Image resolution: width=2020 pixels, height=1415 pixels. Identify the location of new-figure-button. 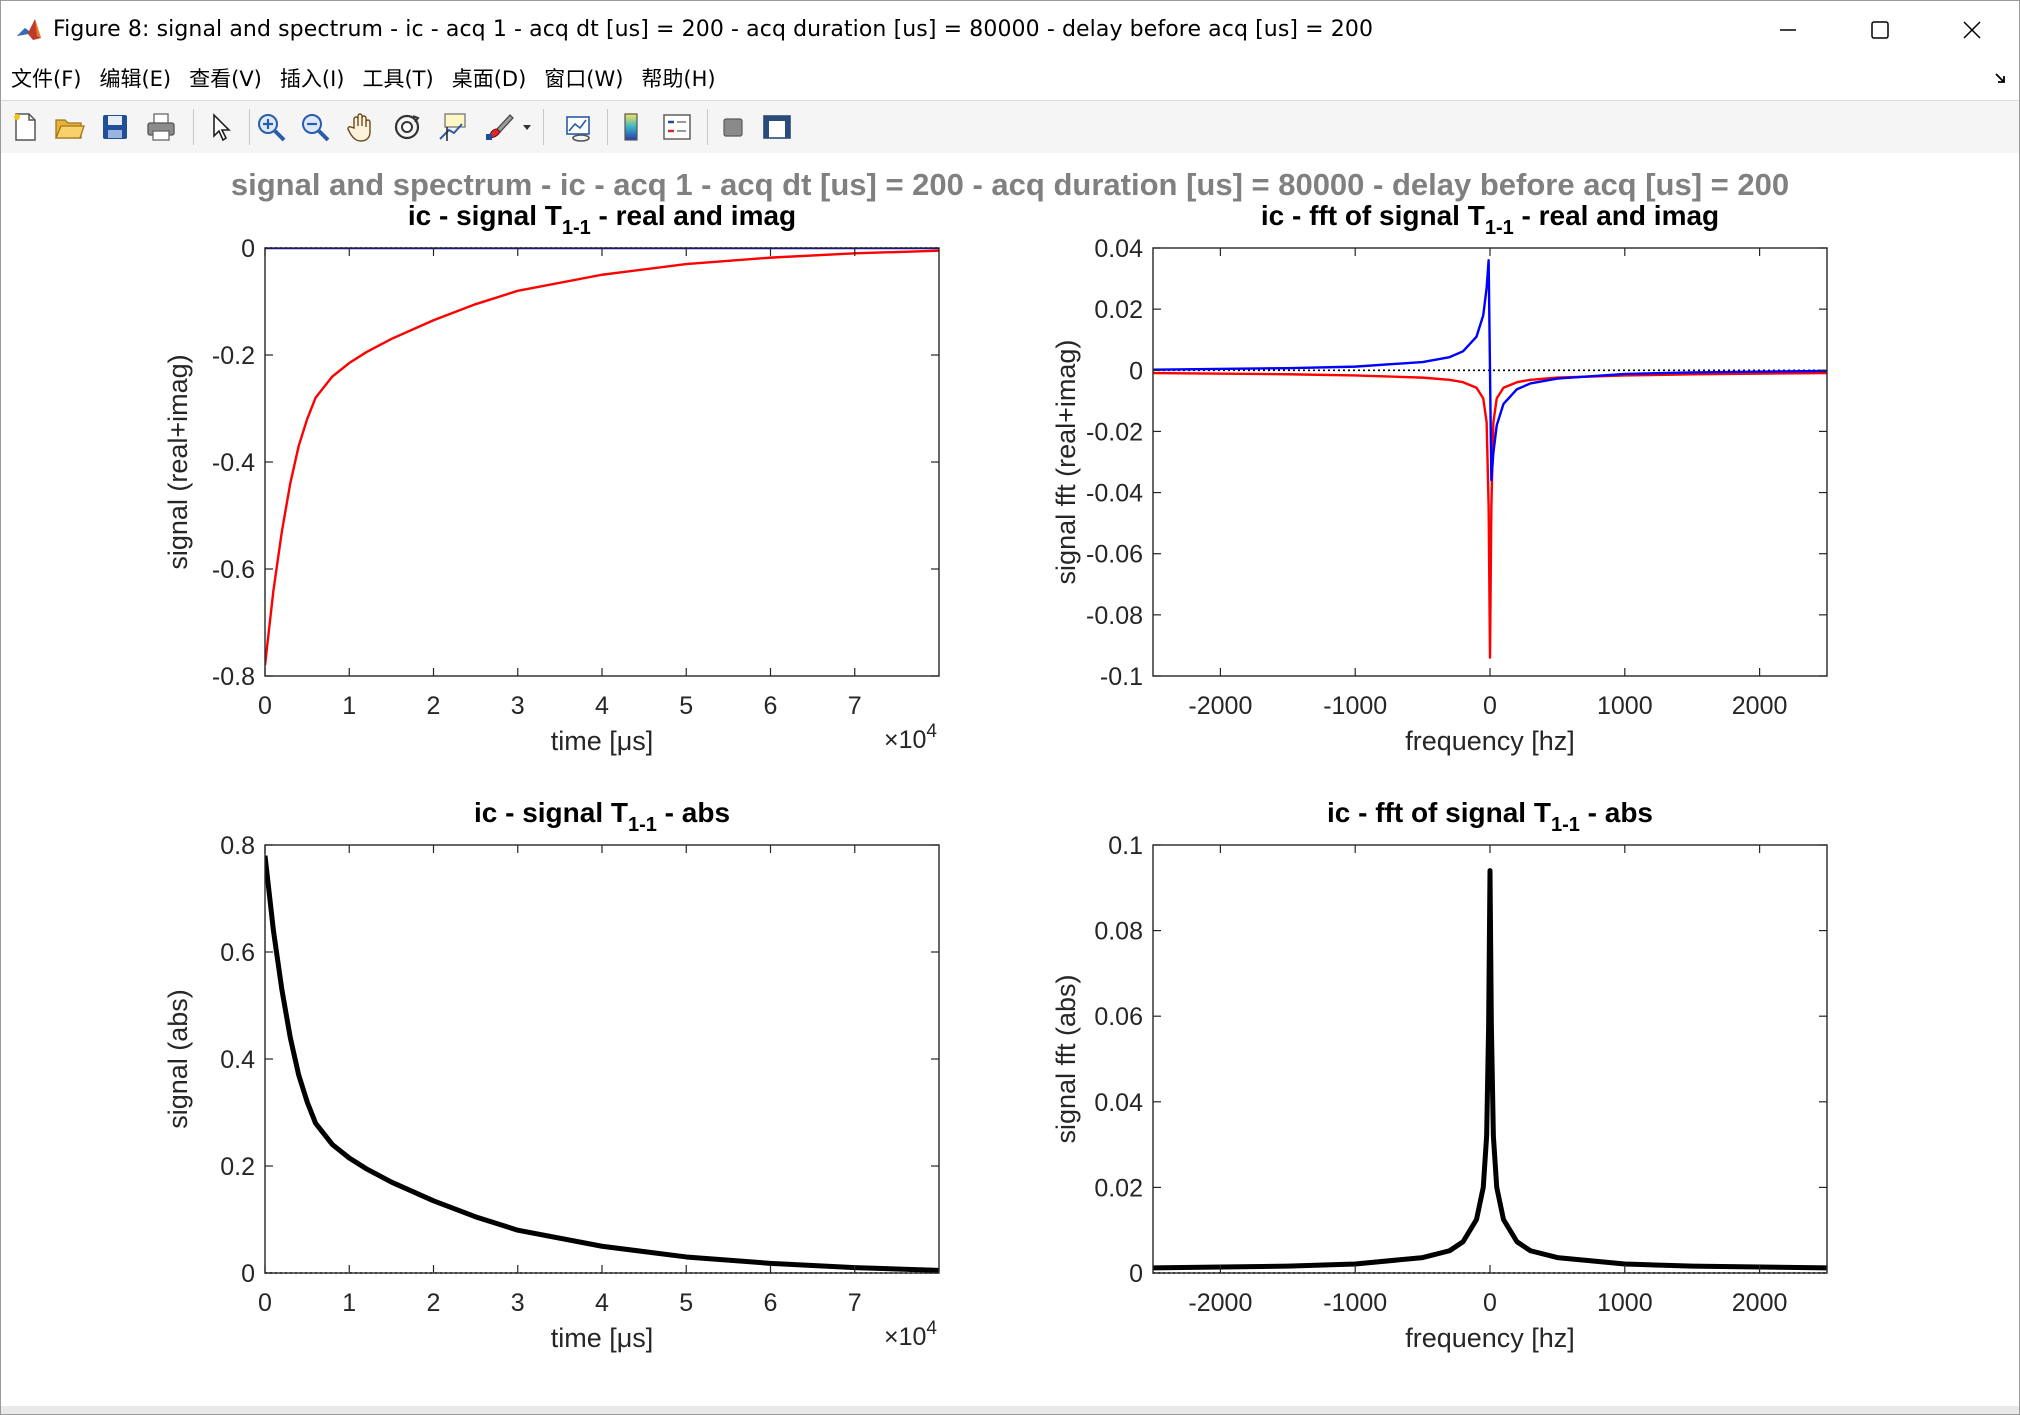
(25, 127).